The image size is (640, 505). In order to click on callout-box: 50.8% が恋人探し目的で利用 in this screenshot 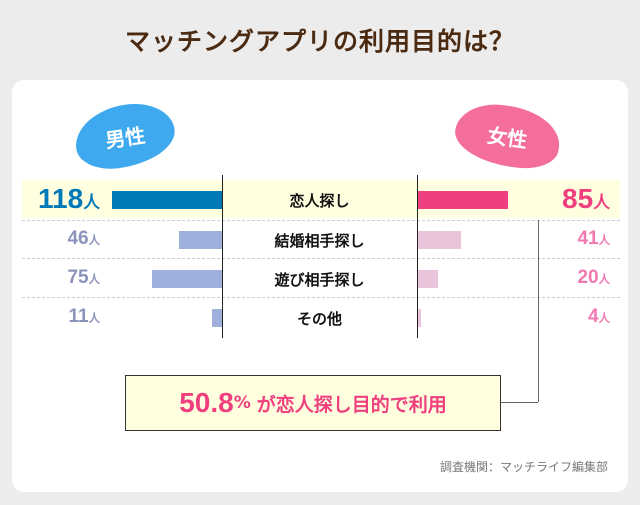, I will do `click(313, 403)`.